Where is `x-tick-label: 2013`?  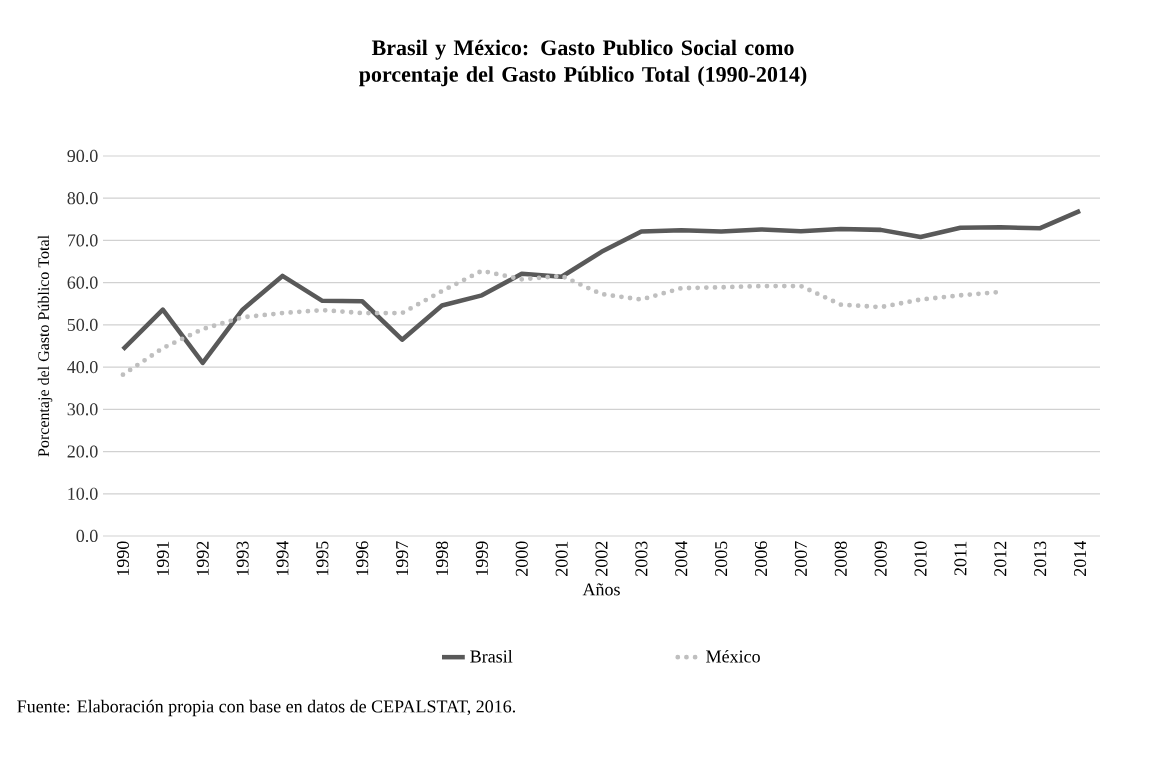
x-tick-label: 2013 is located at coordinates (1040, 558).